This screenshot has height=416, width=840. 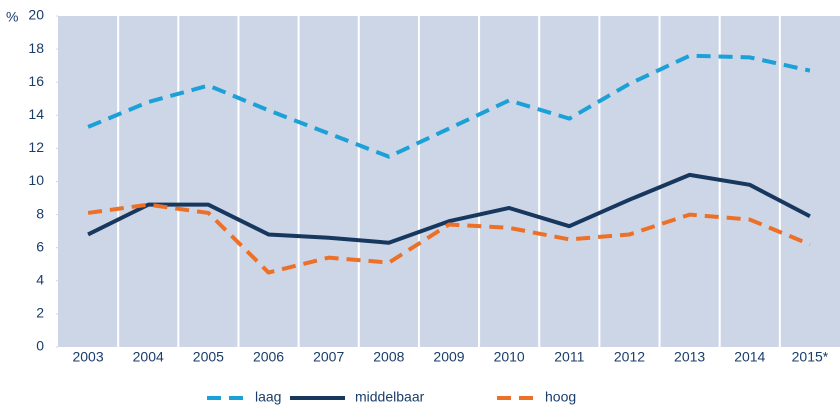 What do you see at coordinates (689, 357) in the screenshot?
I see `x-tick-label: 2013` at bounding box center [689, 357].